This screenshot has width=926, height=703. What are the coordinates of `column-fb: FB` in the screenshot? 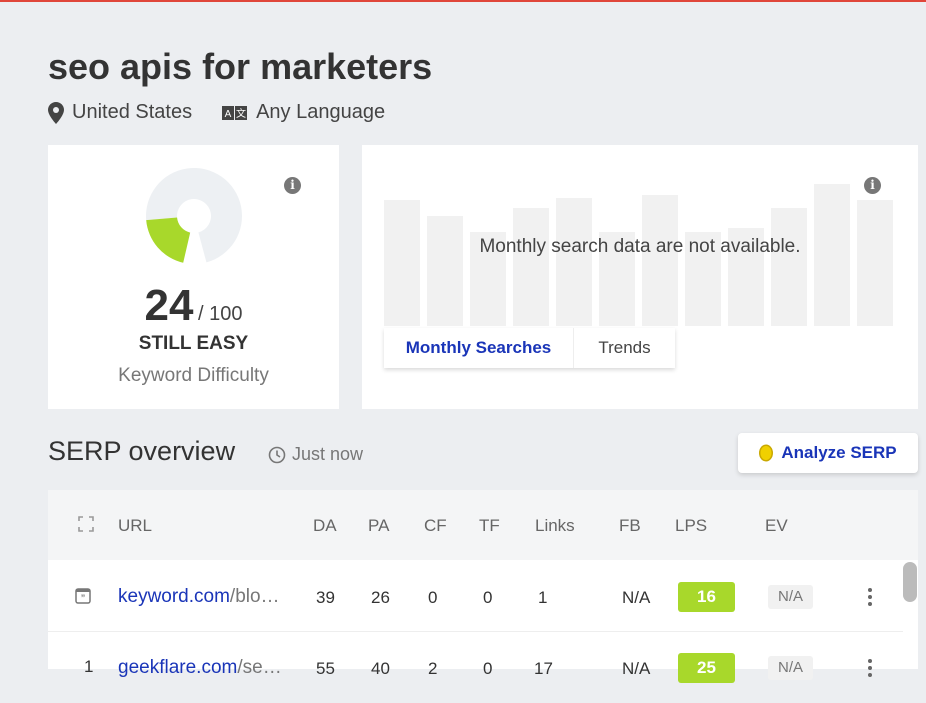 It's located at (630, 525).